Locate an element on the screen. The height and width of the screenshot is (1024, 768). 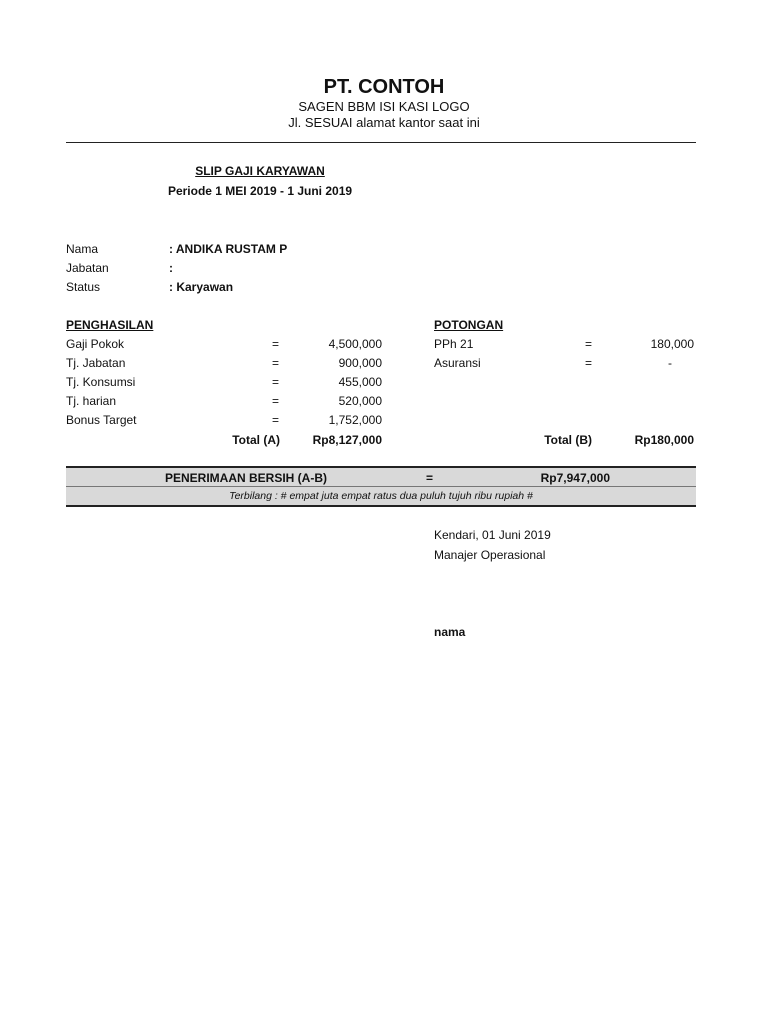
income-item-label: Tj. Konsumsi is located at coordinates (101, 382).